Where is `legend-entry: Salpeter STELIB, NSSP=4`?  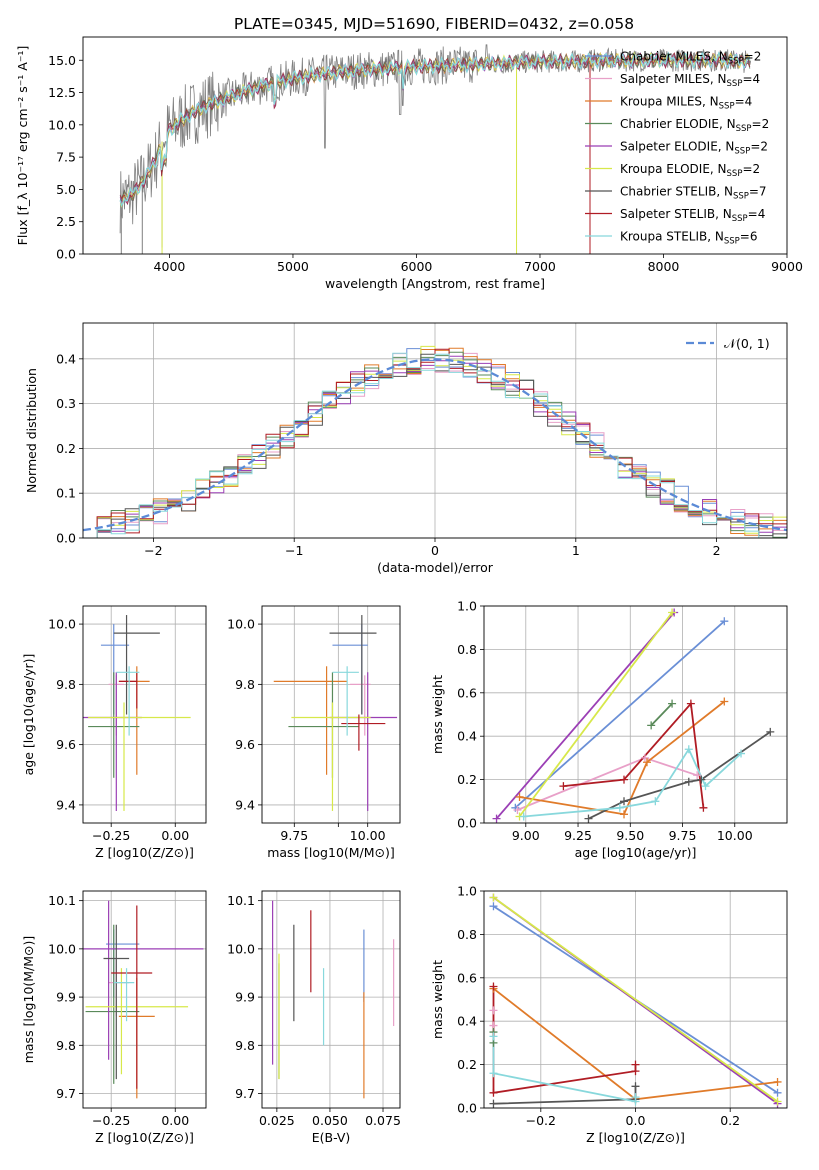 legend-entry: Salpeter STELIB, NSSP=4 is located at coordinates (692, 215).